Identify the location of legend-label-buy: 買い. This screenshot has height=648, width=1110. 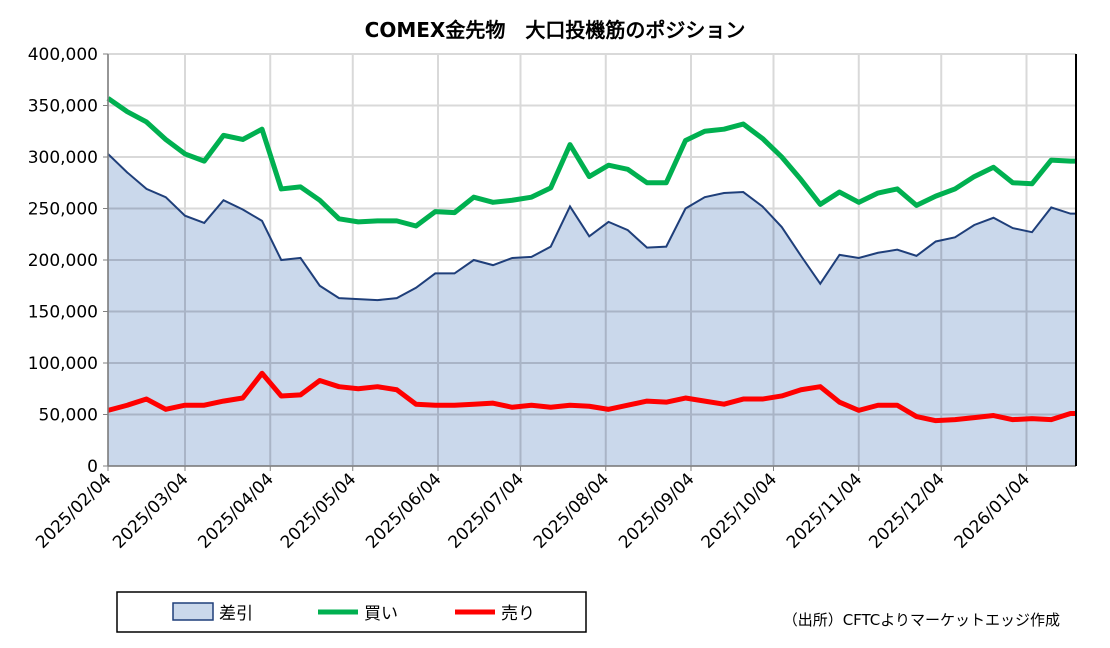
(381, 614).